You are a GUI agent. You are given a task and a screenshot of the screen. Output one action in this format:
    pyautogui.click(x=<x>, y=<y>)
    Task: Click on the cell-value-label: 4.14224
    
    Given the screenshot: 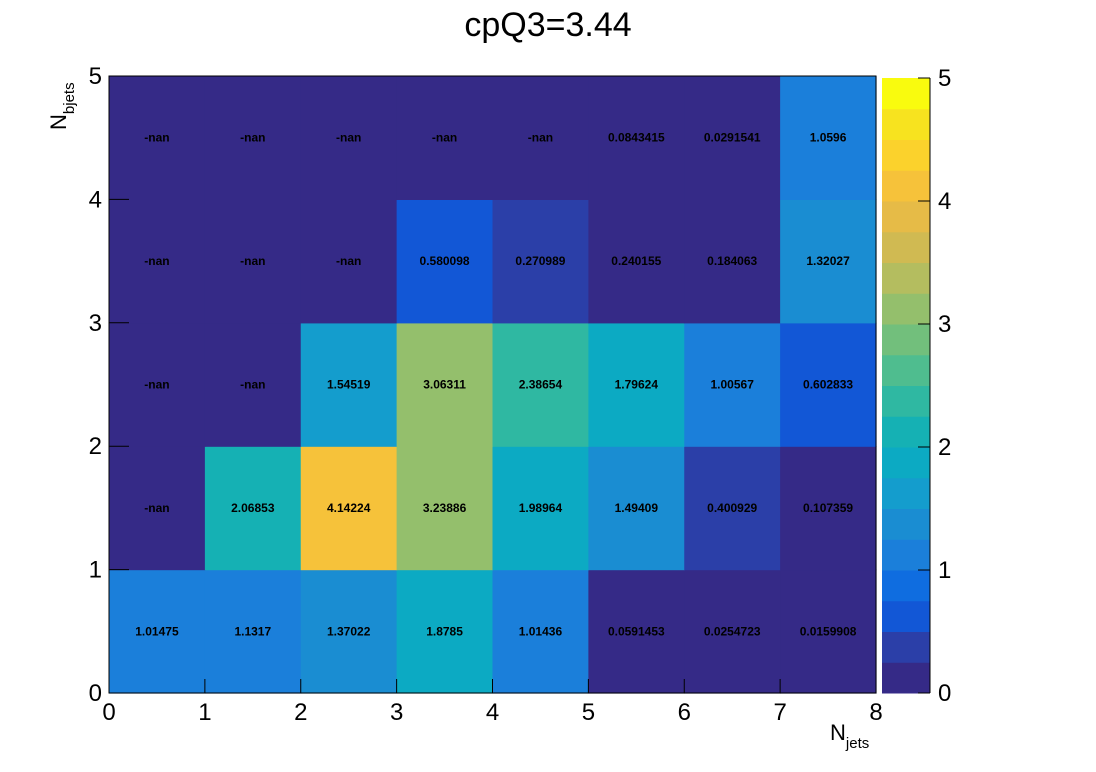 What is the action you would take?
    pyautogui.click(x=349, y=508)
    